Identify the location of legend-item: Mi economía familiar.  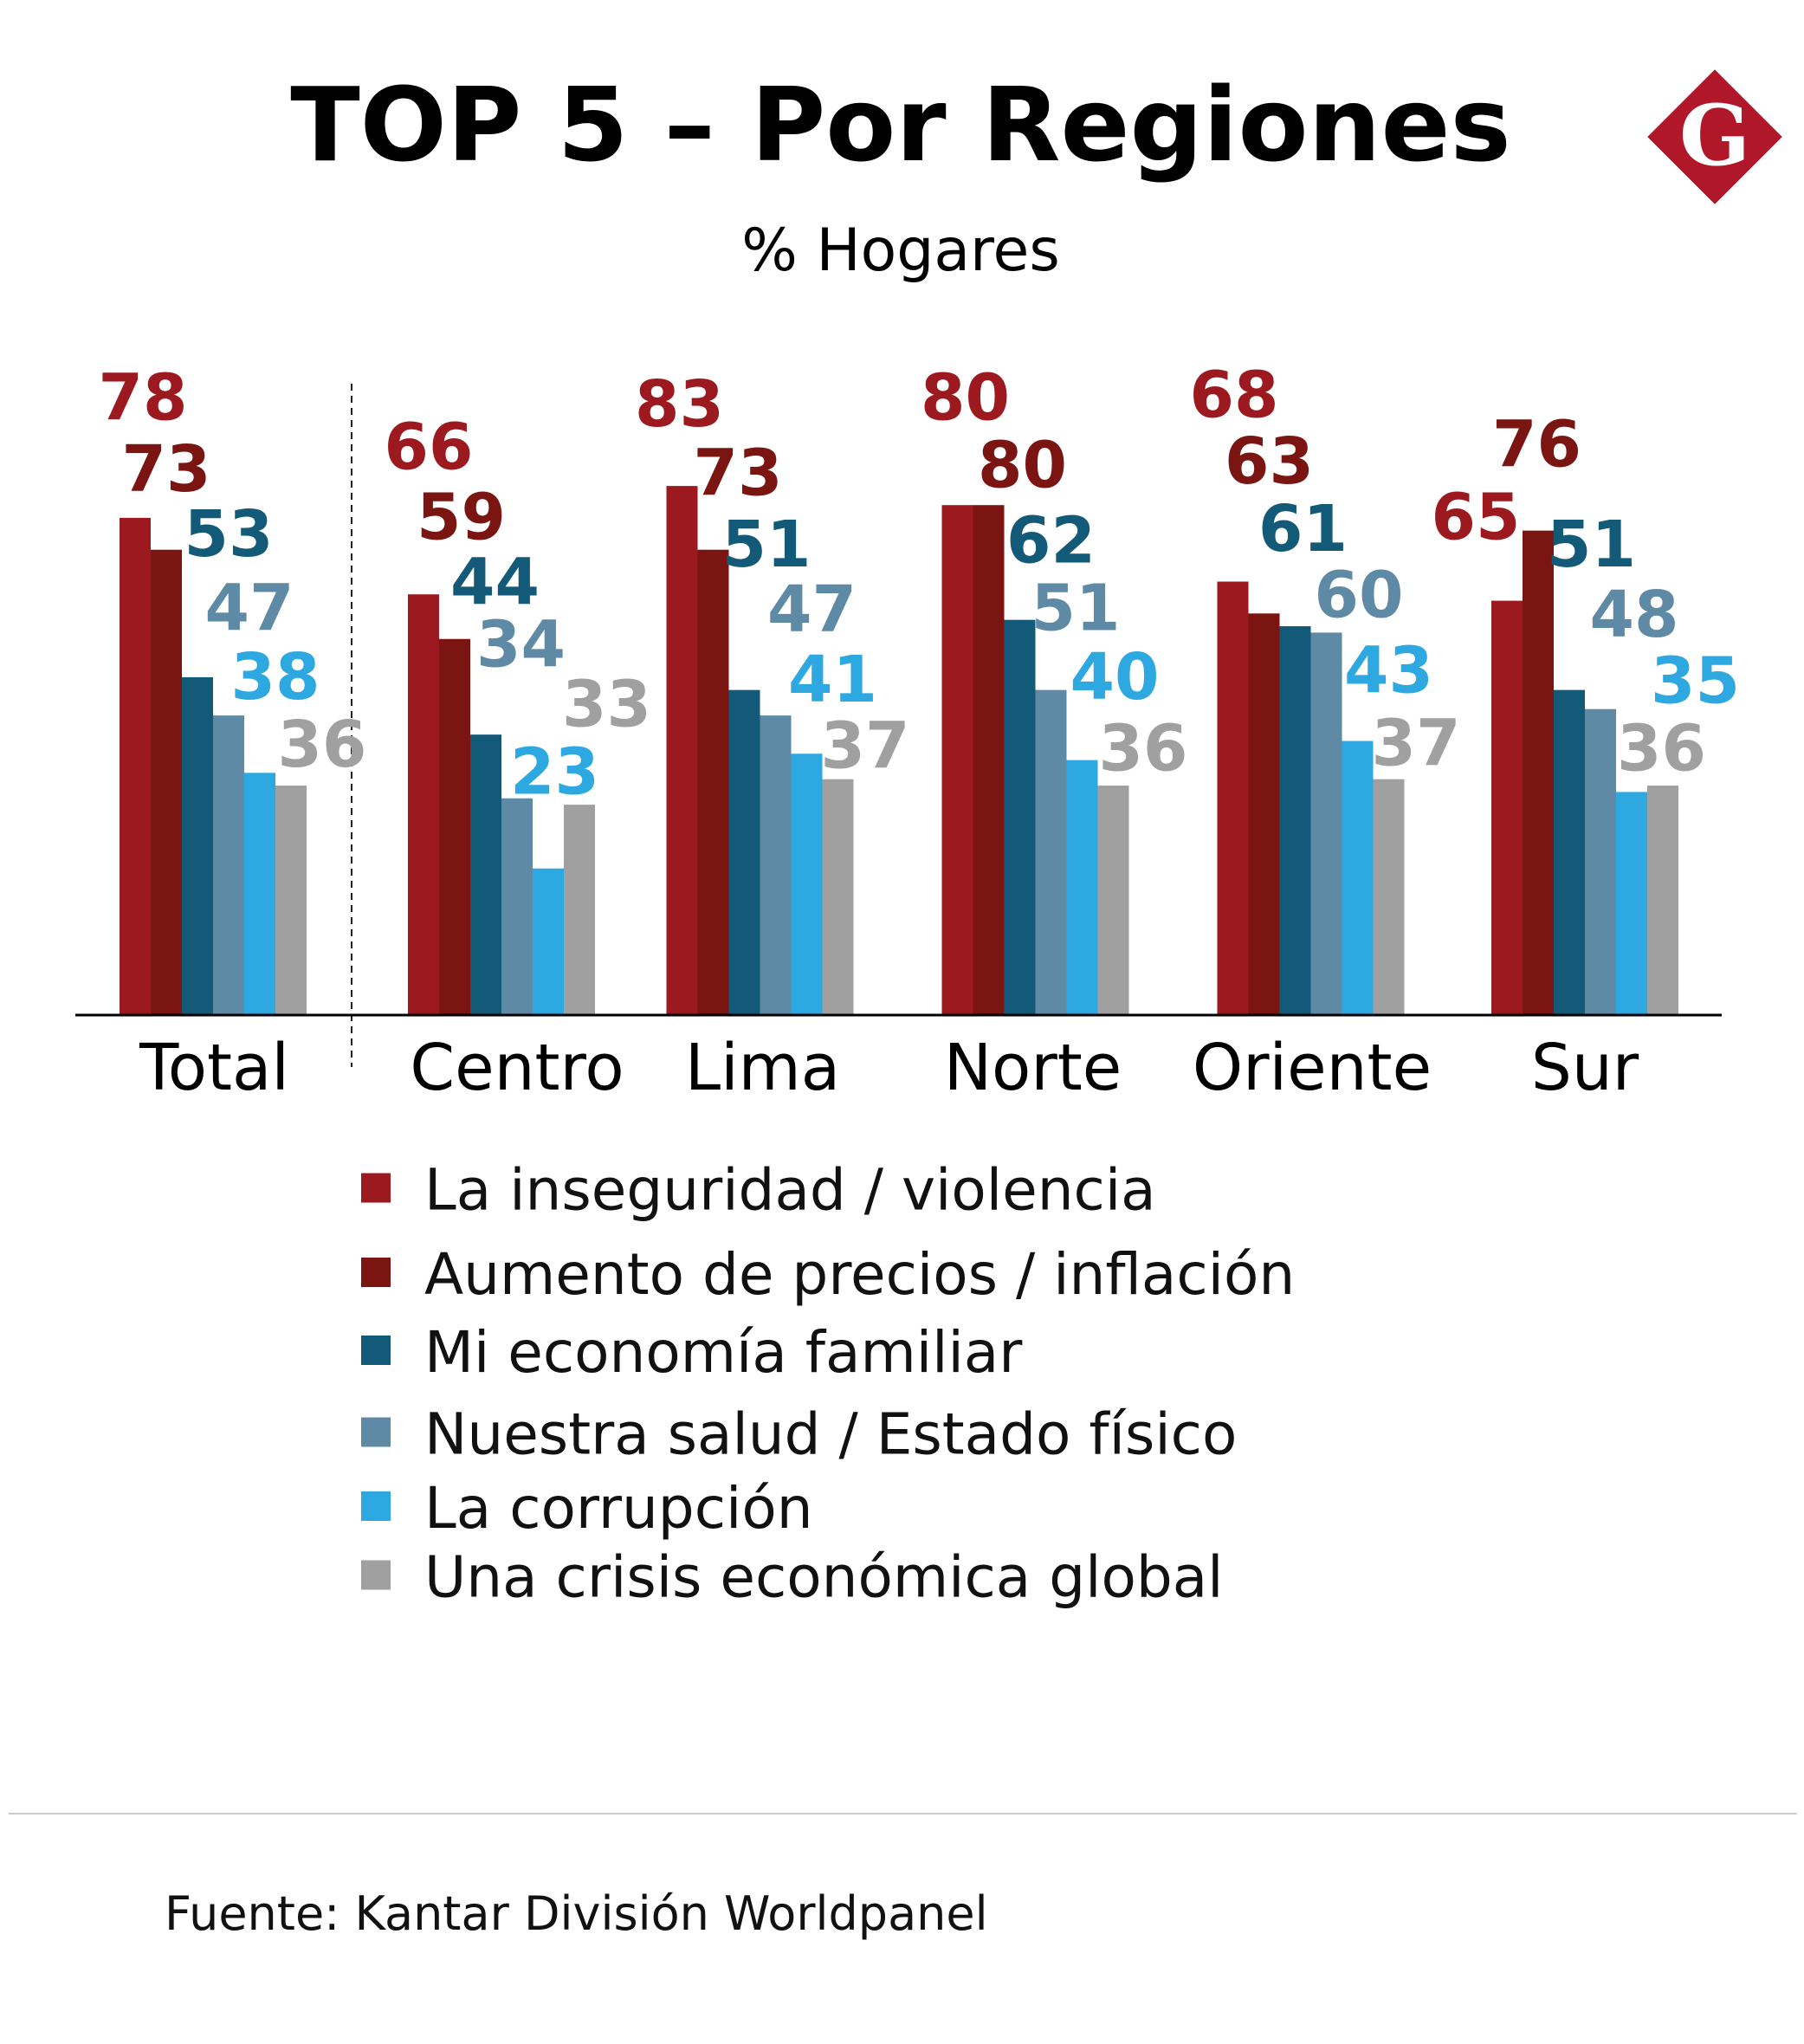
(692, 1352).